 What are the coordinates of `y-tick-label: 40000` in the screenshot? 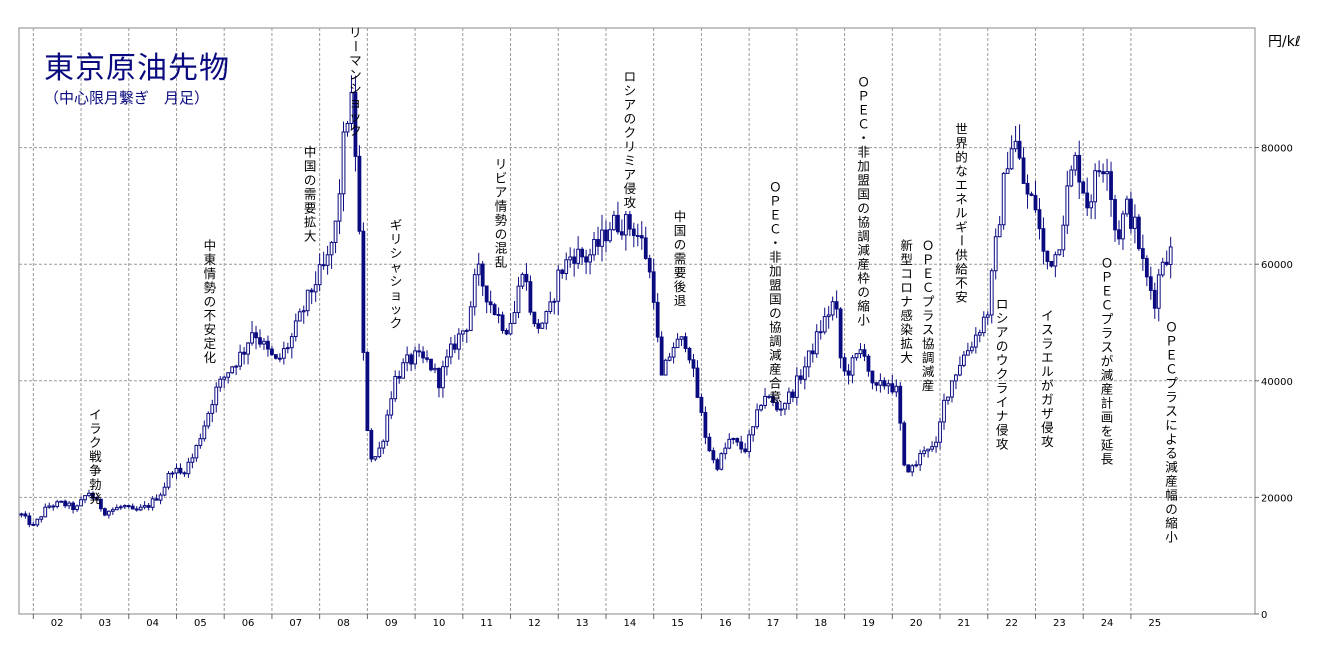 It's located at (1277, 382).